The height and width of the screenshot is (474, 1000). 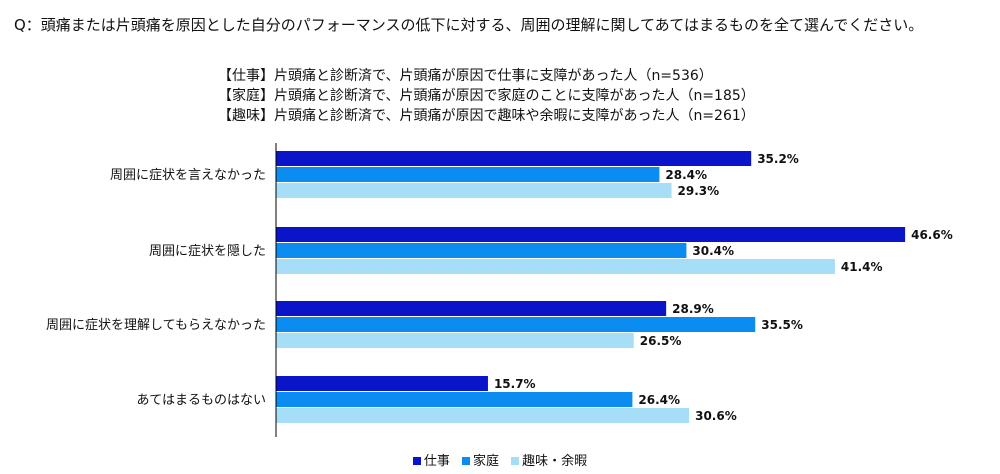 I want to click on data-label-hobby: 29.3%, so click(x=699, y=191).